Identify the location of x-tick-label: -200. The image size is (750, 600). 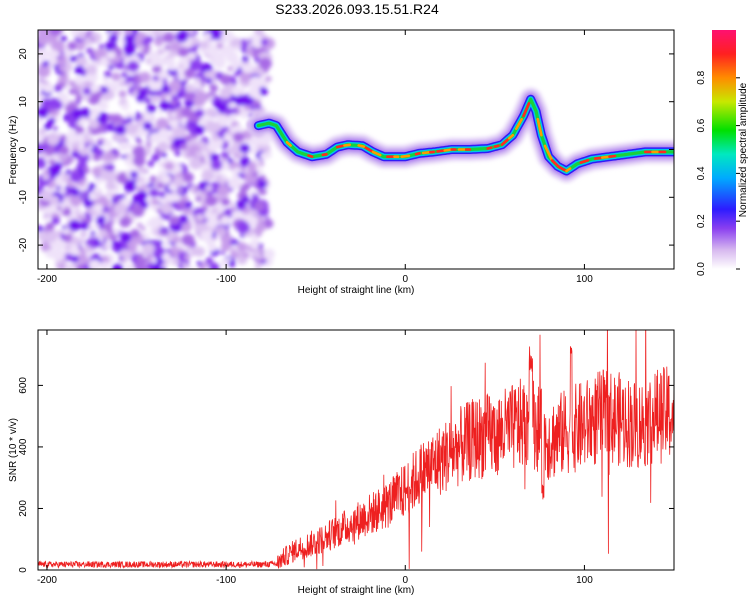
(47, 580).